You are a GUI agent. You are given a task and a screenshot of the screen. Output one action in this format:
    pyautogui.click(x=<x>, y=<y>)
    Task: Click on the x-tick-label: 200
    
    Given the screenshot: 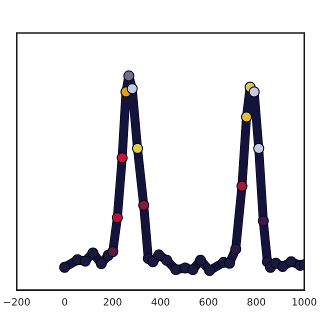 What is the action you would take?
    pyautogui.click(x=112, y=303)
    